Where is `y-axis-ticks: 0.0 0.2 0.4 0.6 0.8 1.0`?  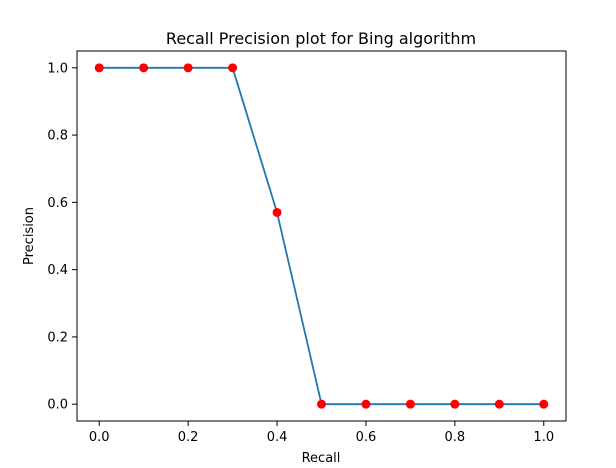
y-axis-ticks: 0.0 0.2 0.4 0.6 0.8 1.0 is located at coordinates (62, 237).